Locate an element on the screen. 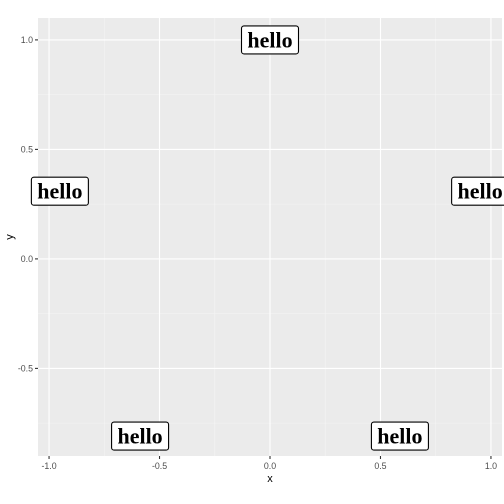 The height and width of the screenshot is (504, 504). x-tick-label: -0.5 is located at coordinates (159, 466).